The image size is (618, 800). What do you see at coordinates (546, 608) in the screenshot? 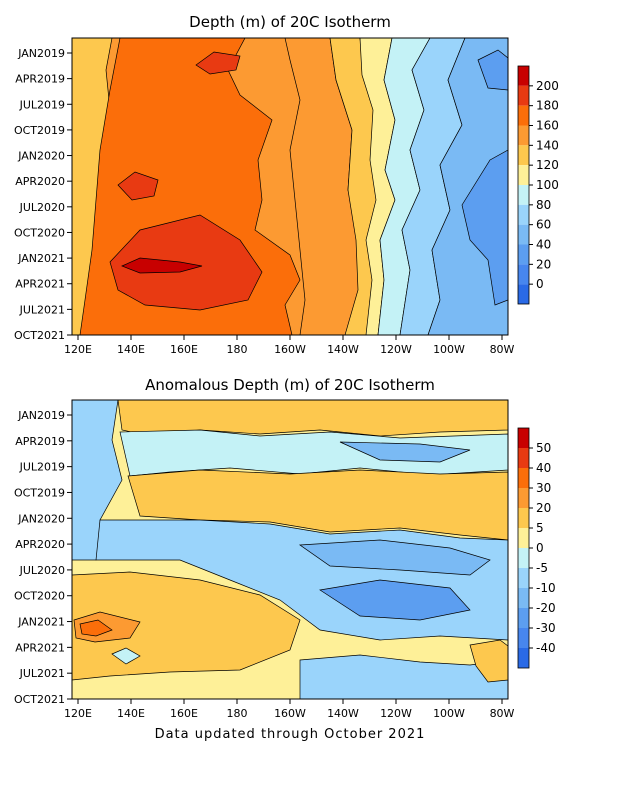
I see `colorbar-label: -20` at bounding box center [546, 608].